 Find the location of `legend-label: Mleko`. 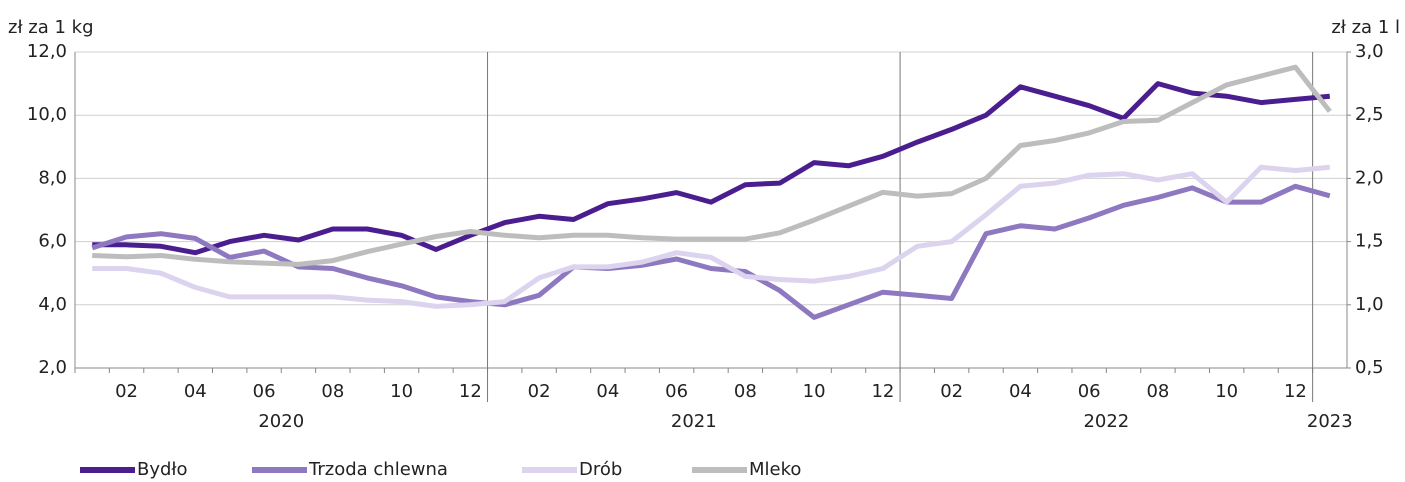

legend-label: Mleko is located at coordinates (775, 469).